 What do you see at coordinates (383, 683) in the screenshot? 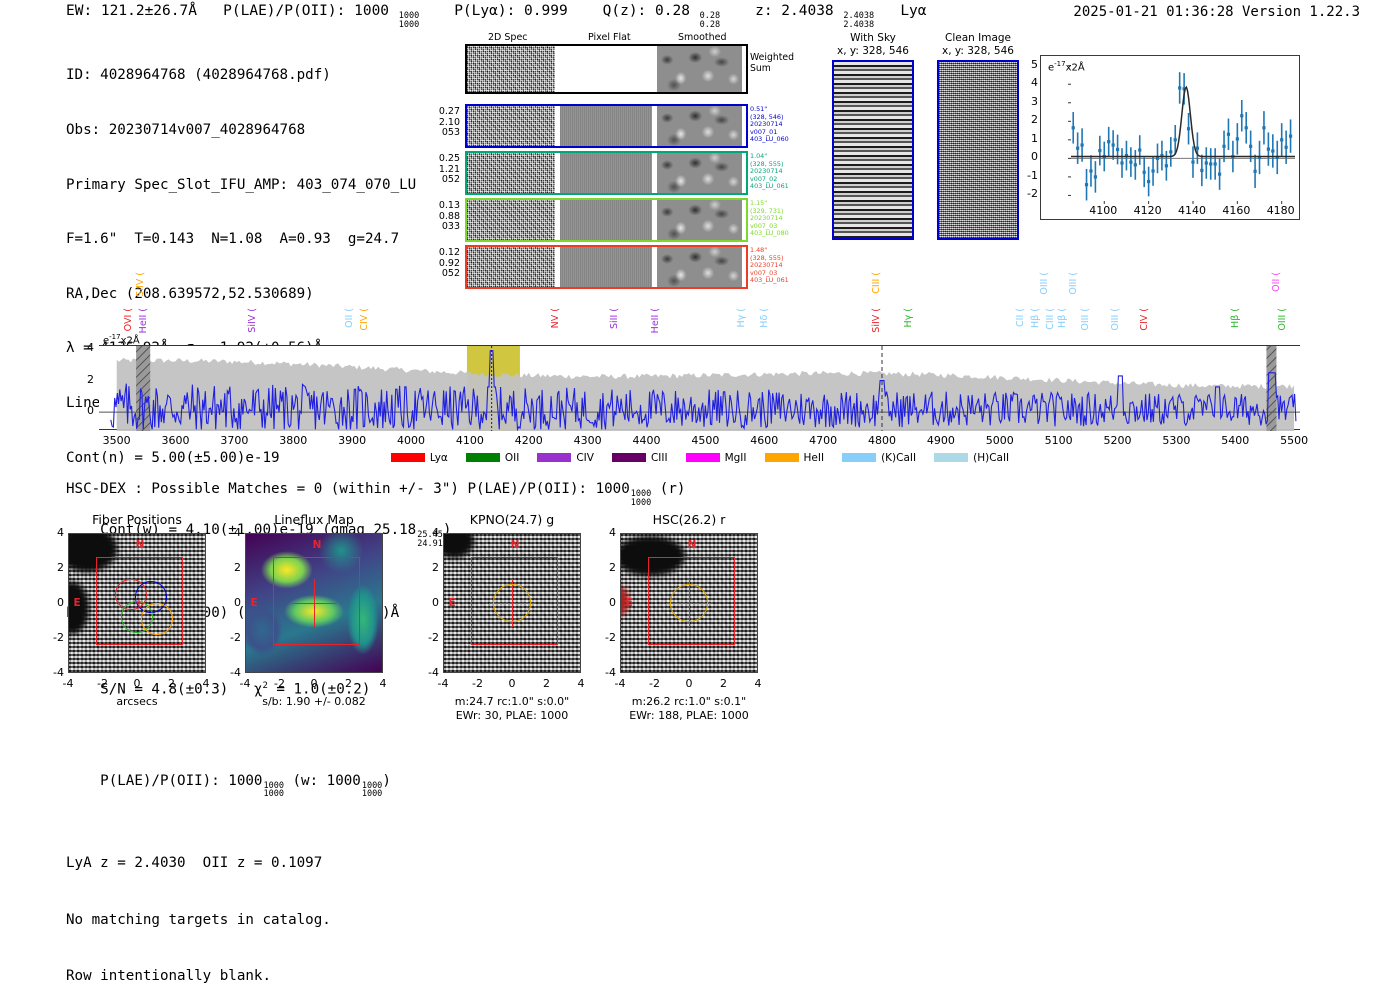
I see `panel-xtick: 4` at bounding box center [383, 683].